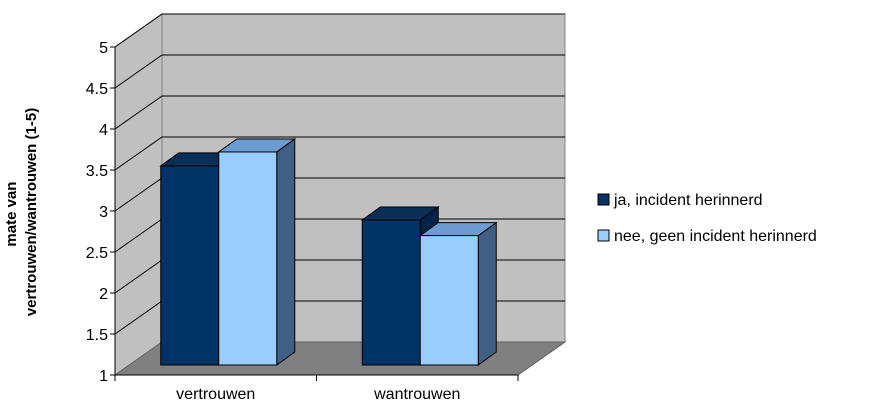 This screenshot has height=405, width=880. I want to click on x-tick-label: wantrouwen, so click(416, 394).